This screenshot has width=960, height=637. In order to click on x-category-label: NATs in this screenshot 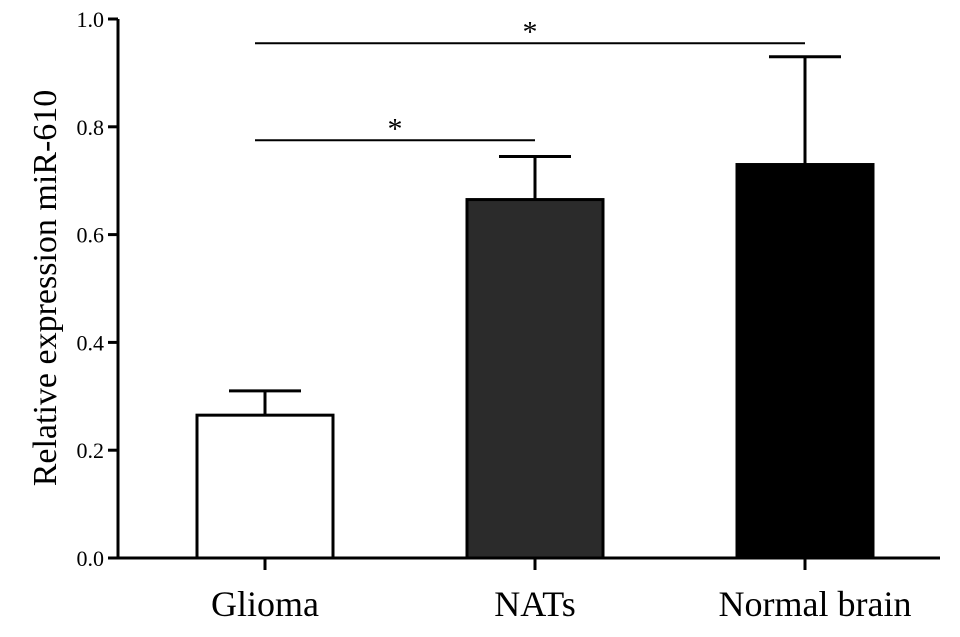, I will do `click(535, 604)`.